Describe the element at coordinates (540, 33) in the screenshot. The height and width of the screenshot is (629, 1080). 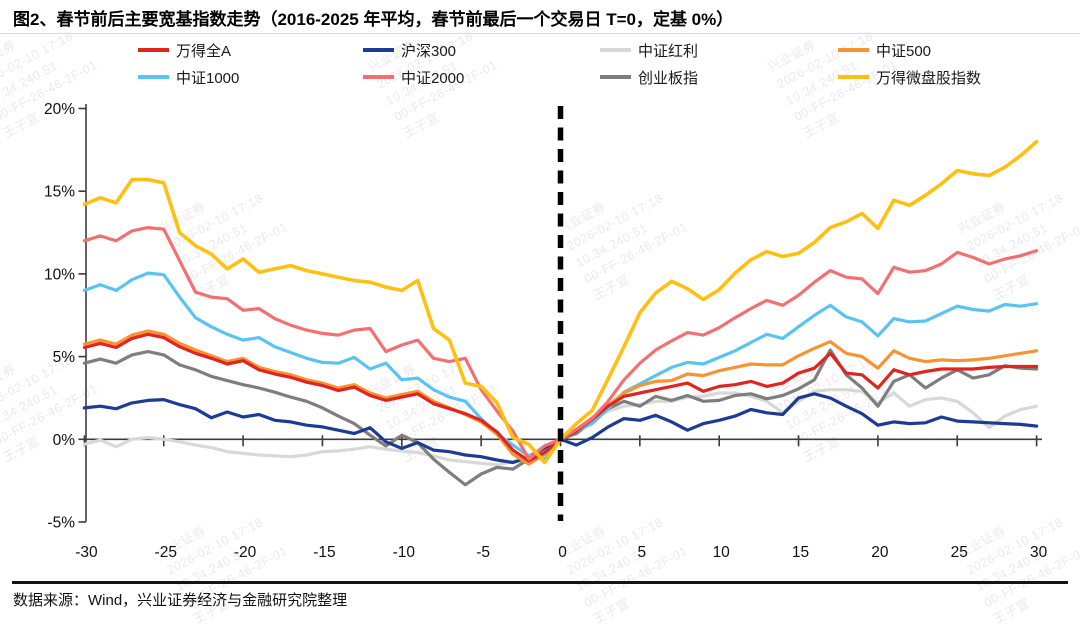
I see `title-divider` at that location.